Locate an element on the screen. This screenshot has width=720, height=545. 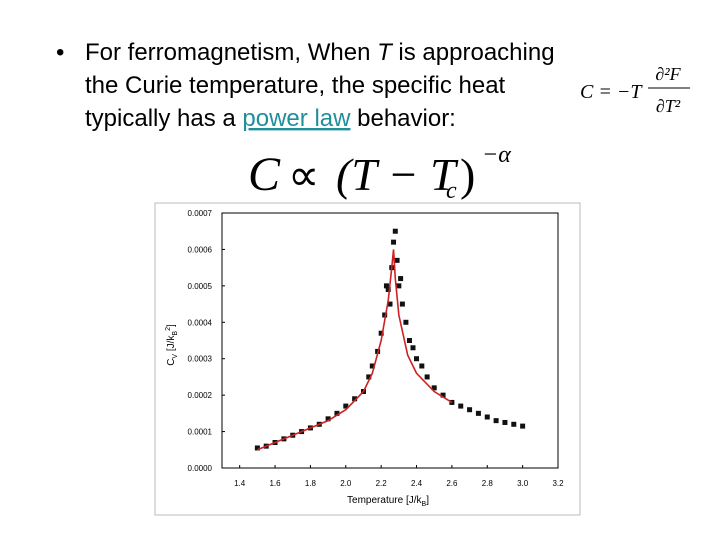
formula-lhs: C = −T is located at coordinates (611, 92).